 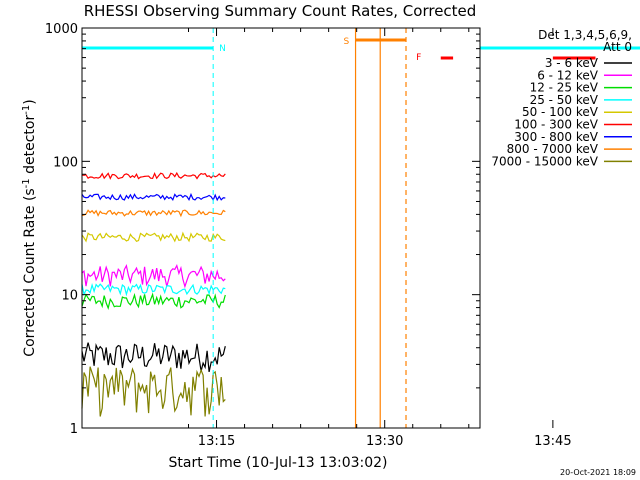 What do you see at coordinates (153, 175) in the screenshot?
I see `series-line-100-300-kev` at bounding box center [153, 175].